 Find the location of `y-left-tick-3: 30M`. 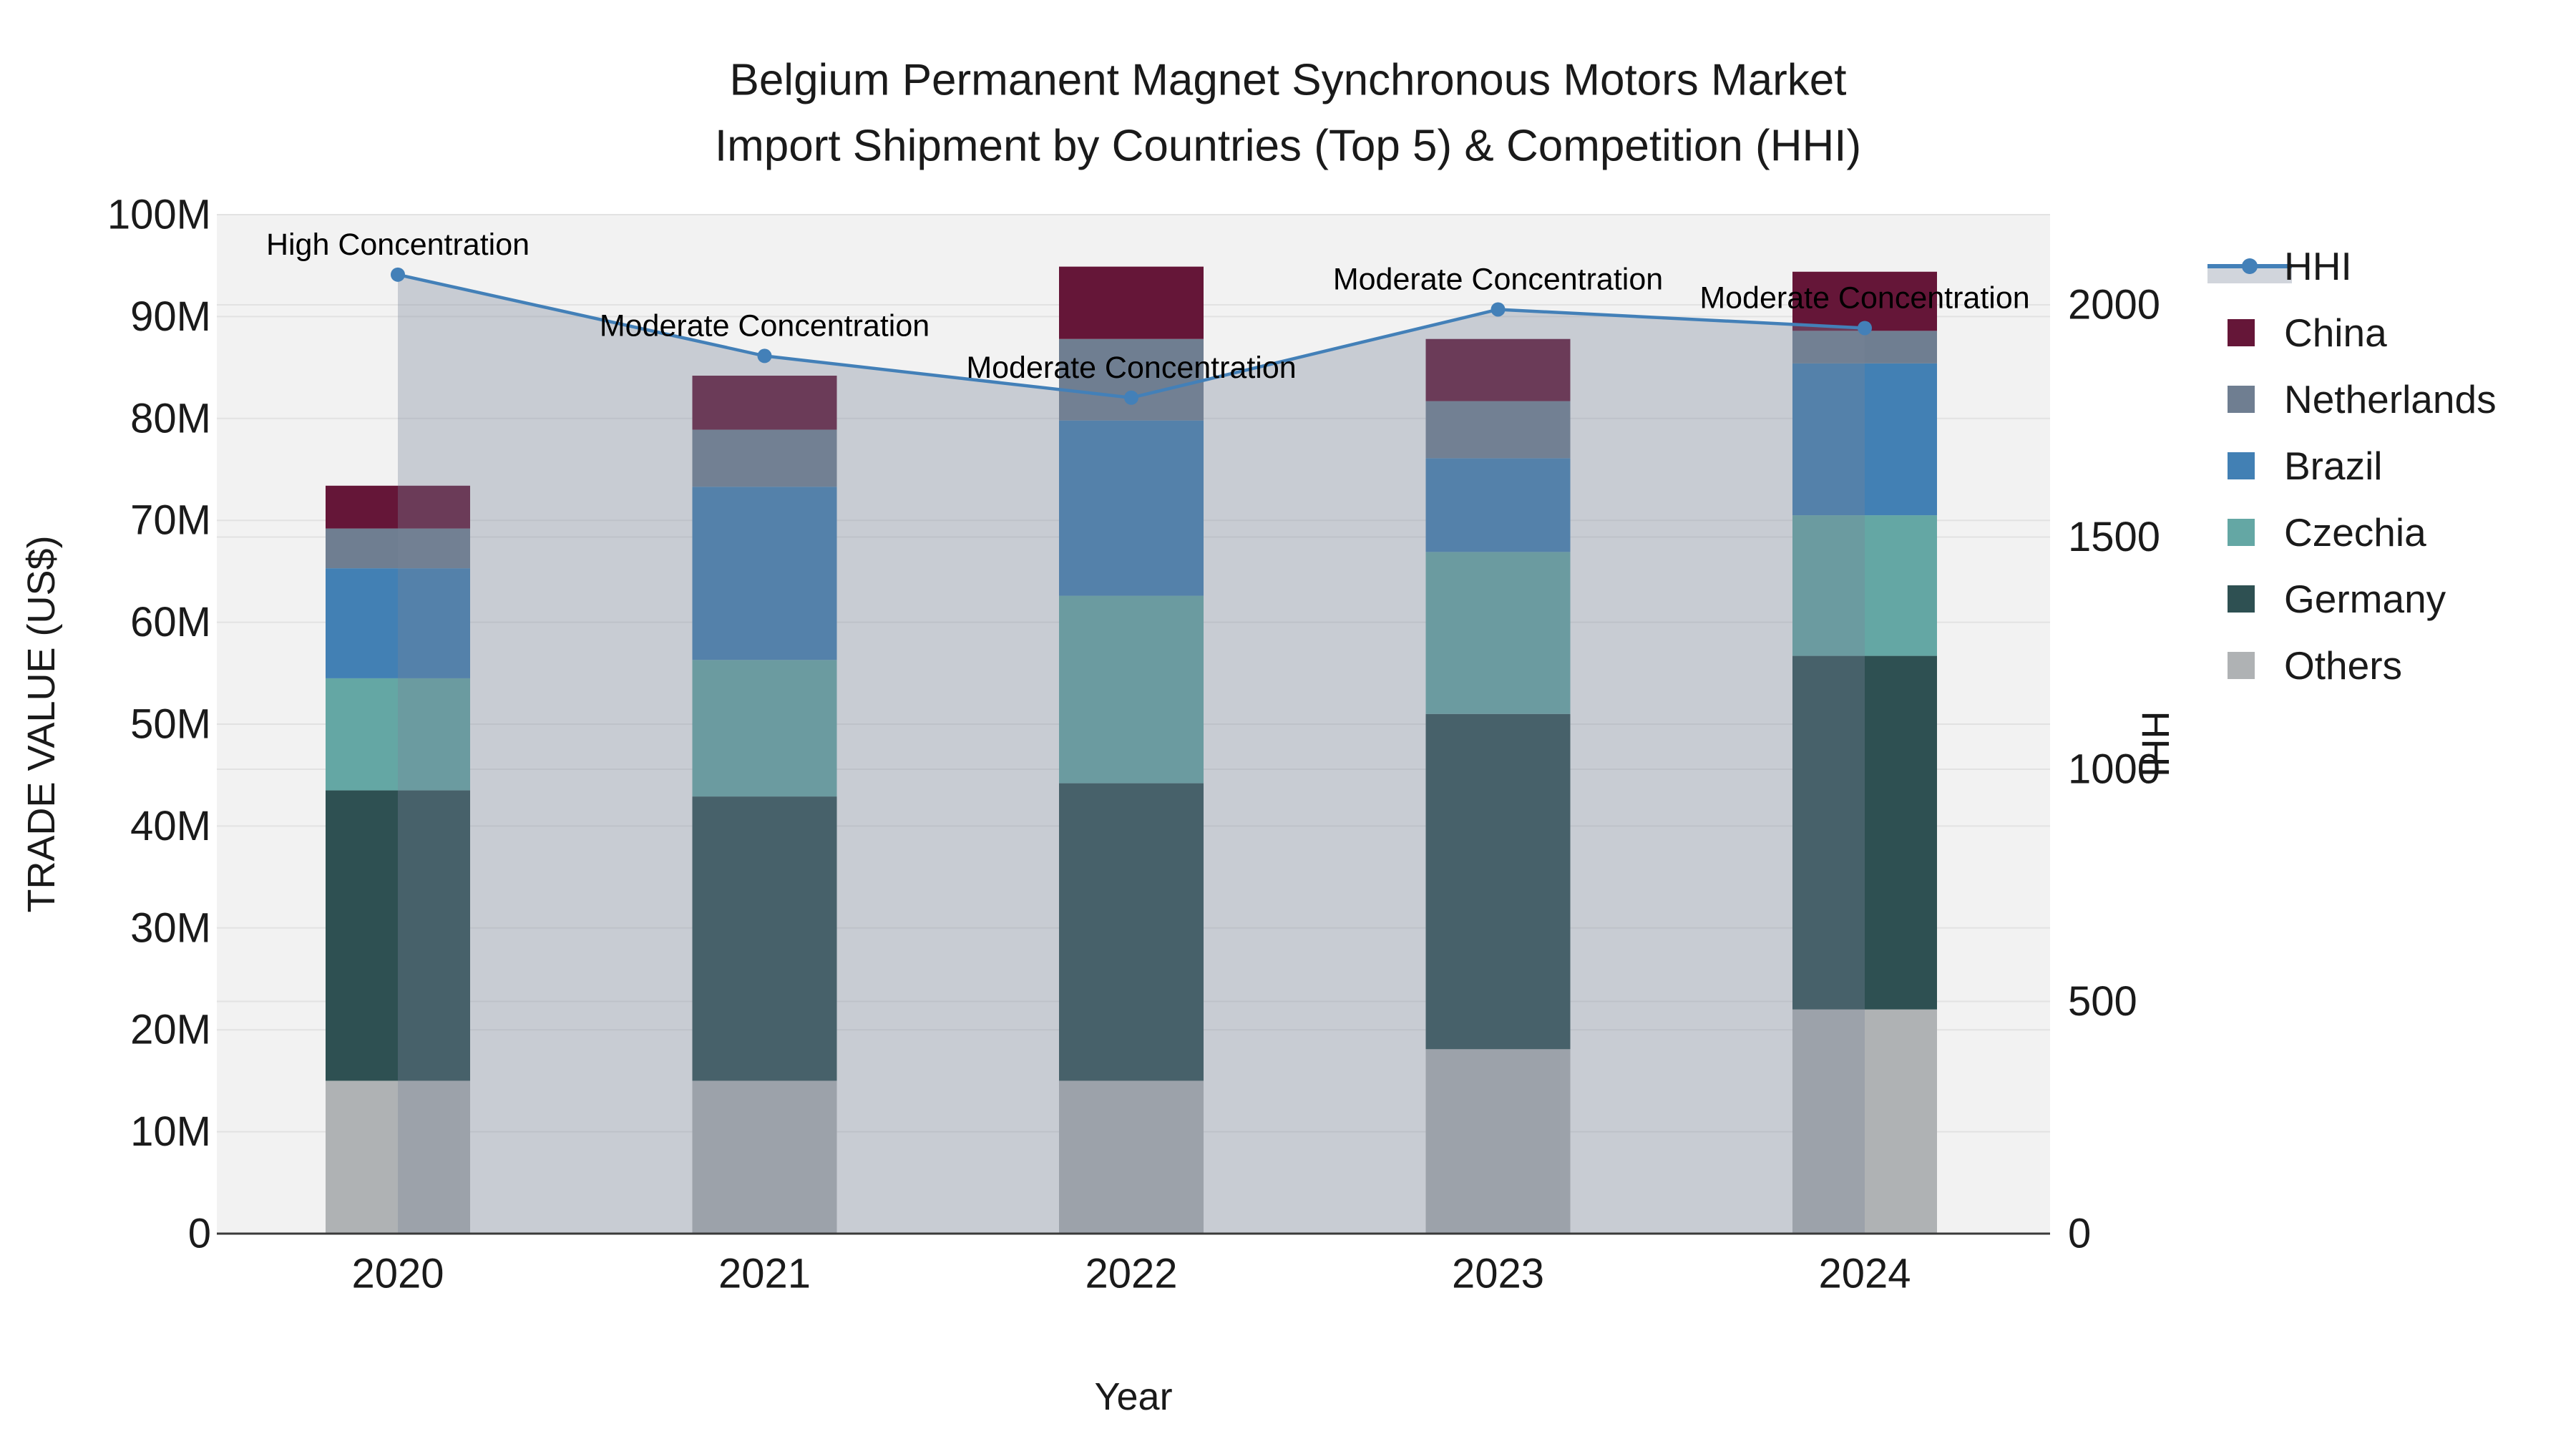

y-left-tick-3: 30M is located at coordinates (170, 928).